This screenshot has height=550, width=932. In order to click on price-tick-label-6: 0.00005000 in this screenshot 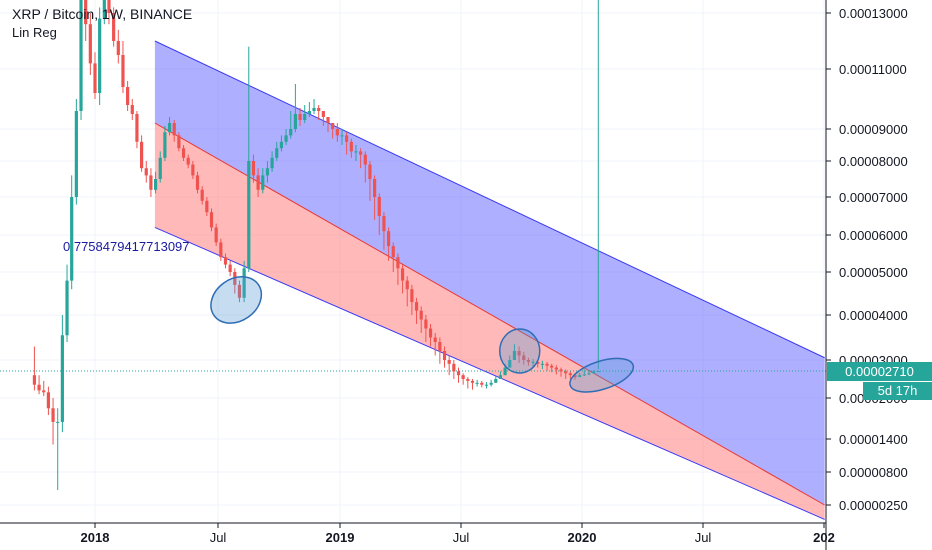, I will do `click(873, 272)`.